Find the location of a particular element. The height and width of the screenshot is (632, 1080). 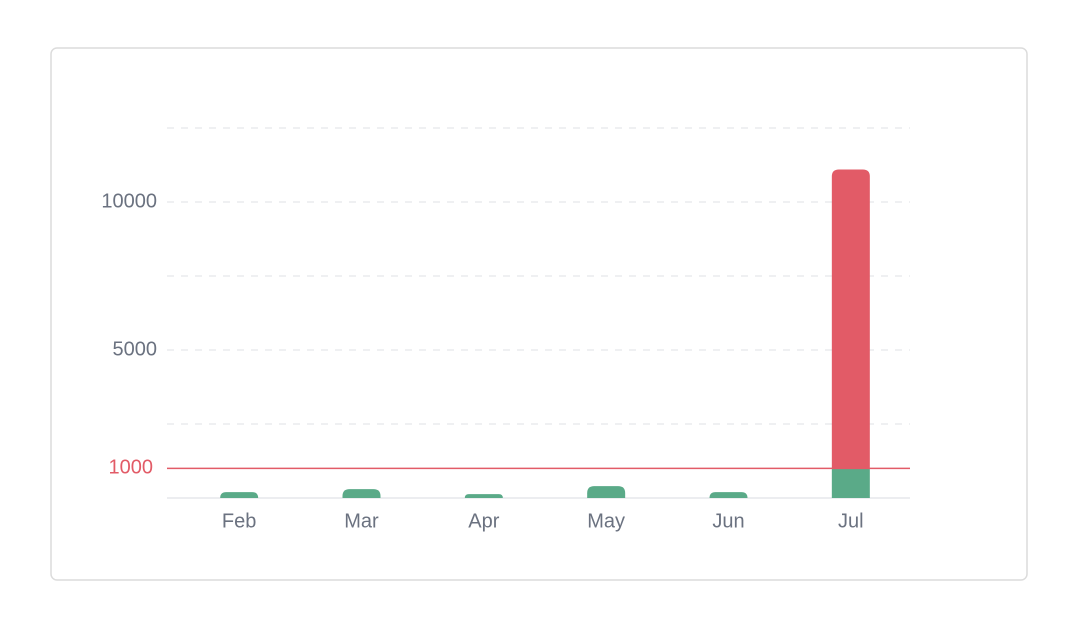

x-tick-label: Feb is located at coordinates (239, 521).